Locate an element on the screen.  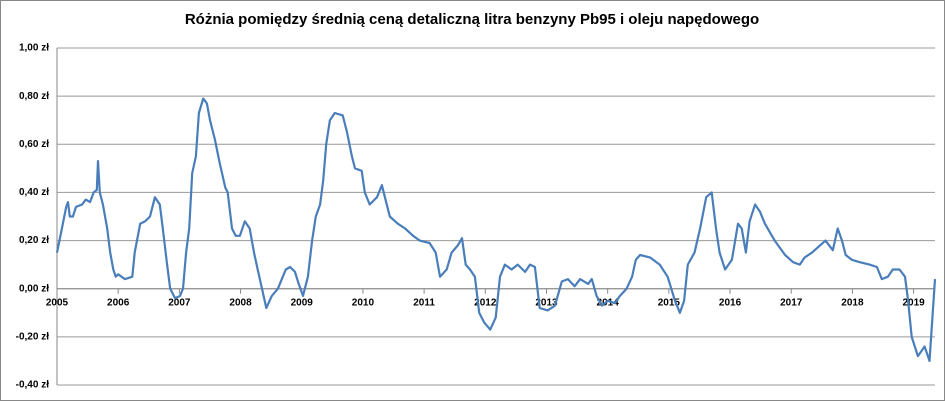
x-tick-label: 2016 is located at coordinates (730, 302).